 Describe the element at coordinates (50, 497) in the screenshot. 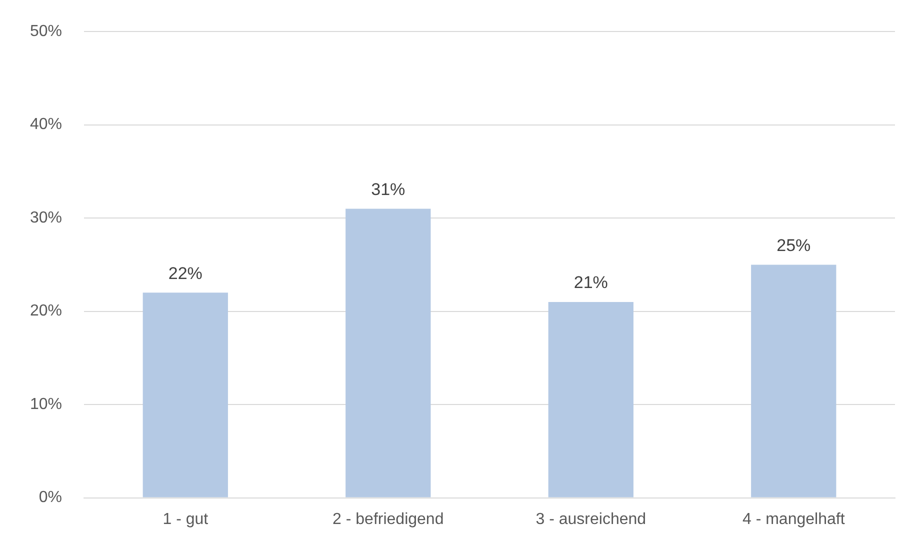

I see `y-tick-label: 0%` at that location.